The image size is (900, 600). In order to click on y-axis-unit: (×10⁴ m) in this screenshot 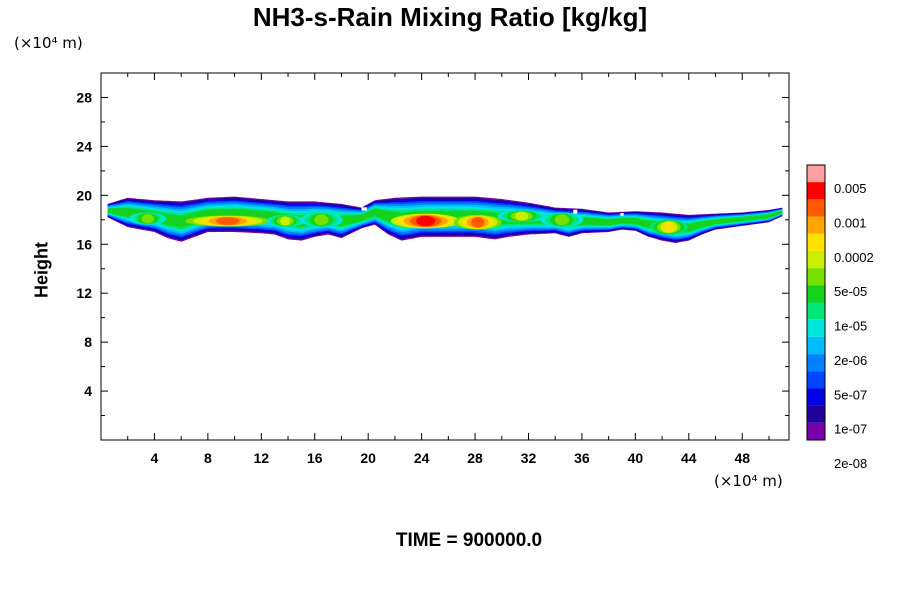, I will do `click(48, 43)`.